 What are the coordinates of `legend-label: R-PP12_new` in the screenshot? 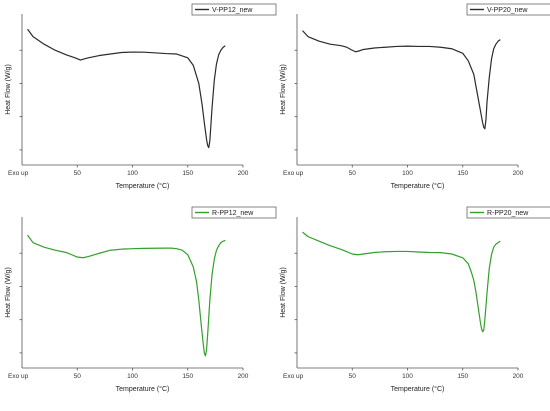 It's located at (233, 213).